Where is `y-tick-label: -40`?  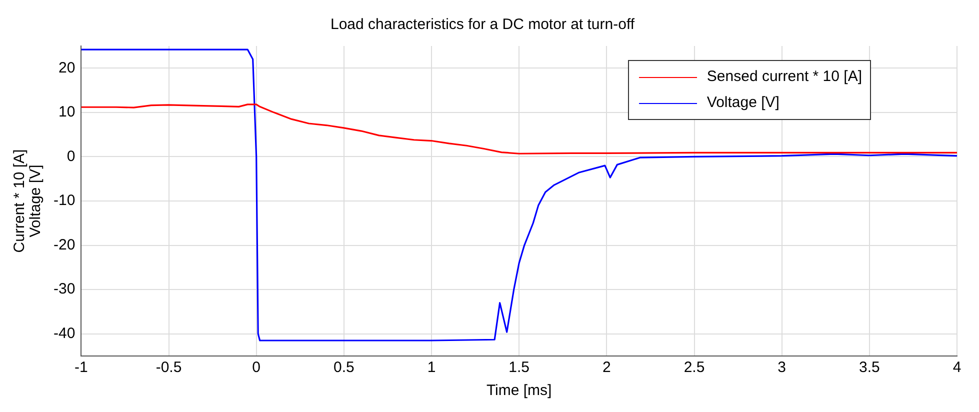 y-tick-label: -40 is located at coordinates (64, 333).